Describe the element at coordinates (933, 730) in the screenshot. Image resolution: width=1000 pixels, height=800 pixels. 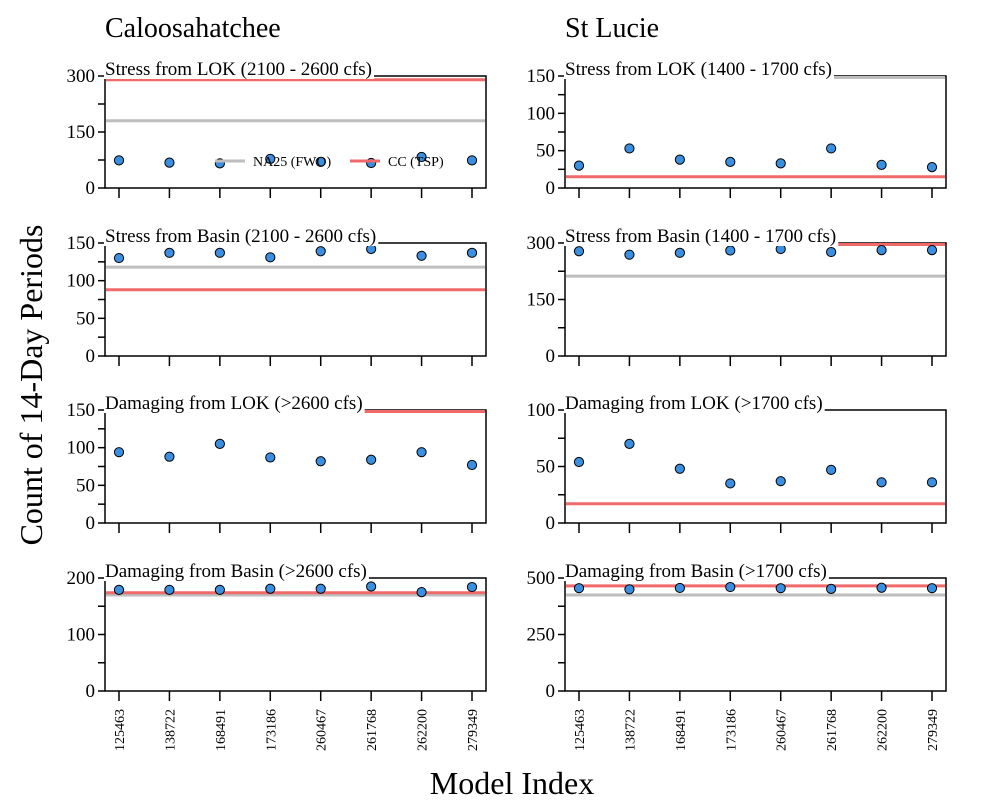
I see `x-tick-label: 279349` at that location.